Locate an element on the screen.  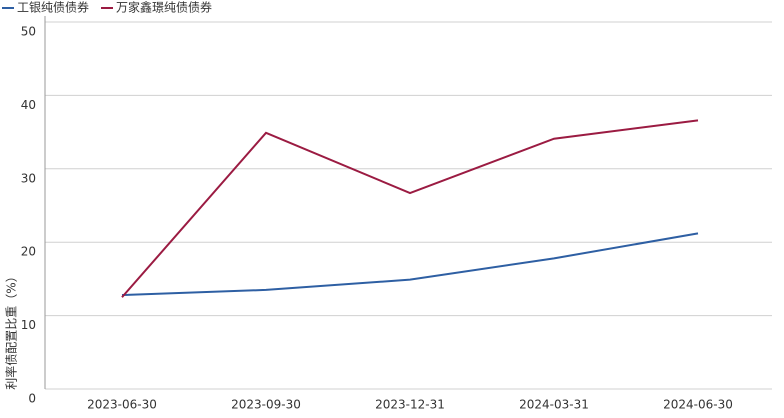
x-tick-label: 2024-03-31 is located at coordinates (554, 405).